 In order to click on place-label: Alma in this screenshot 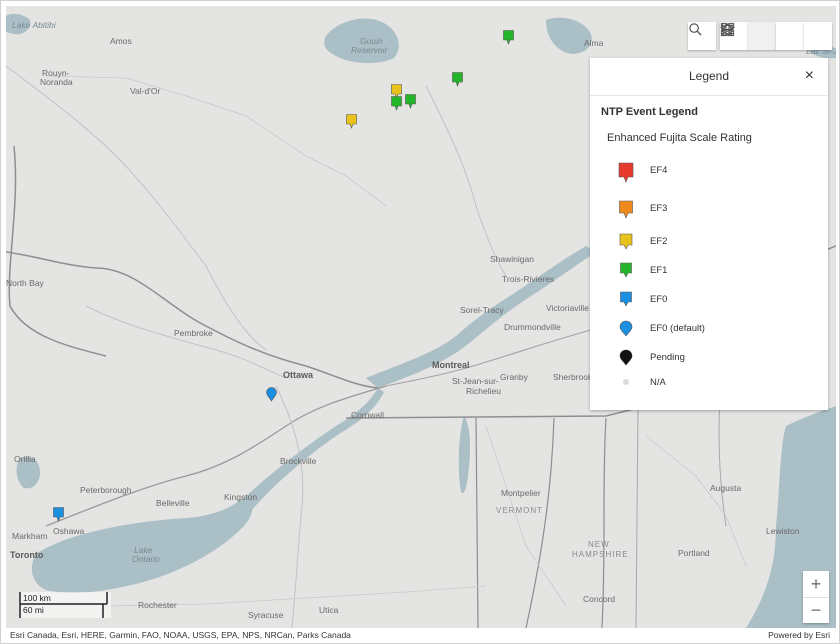, I will do `click(594, 43)`.